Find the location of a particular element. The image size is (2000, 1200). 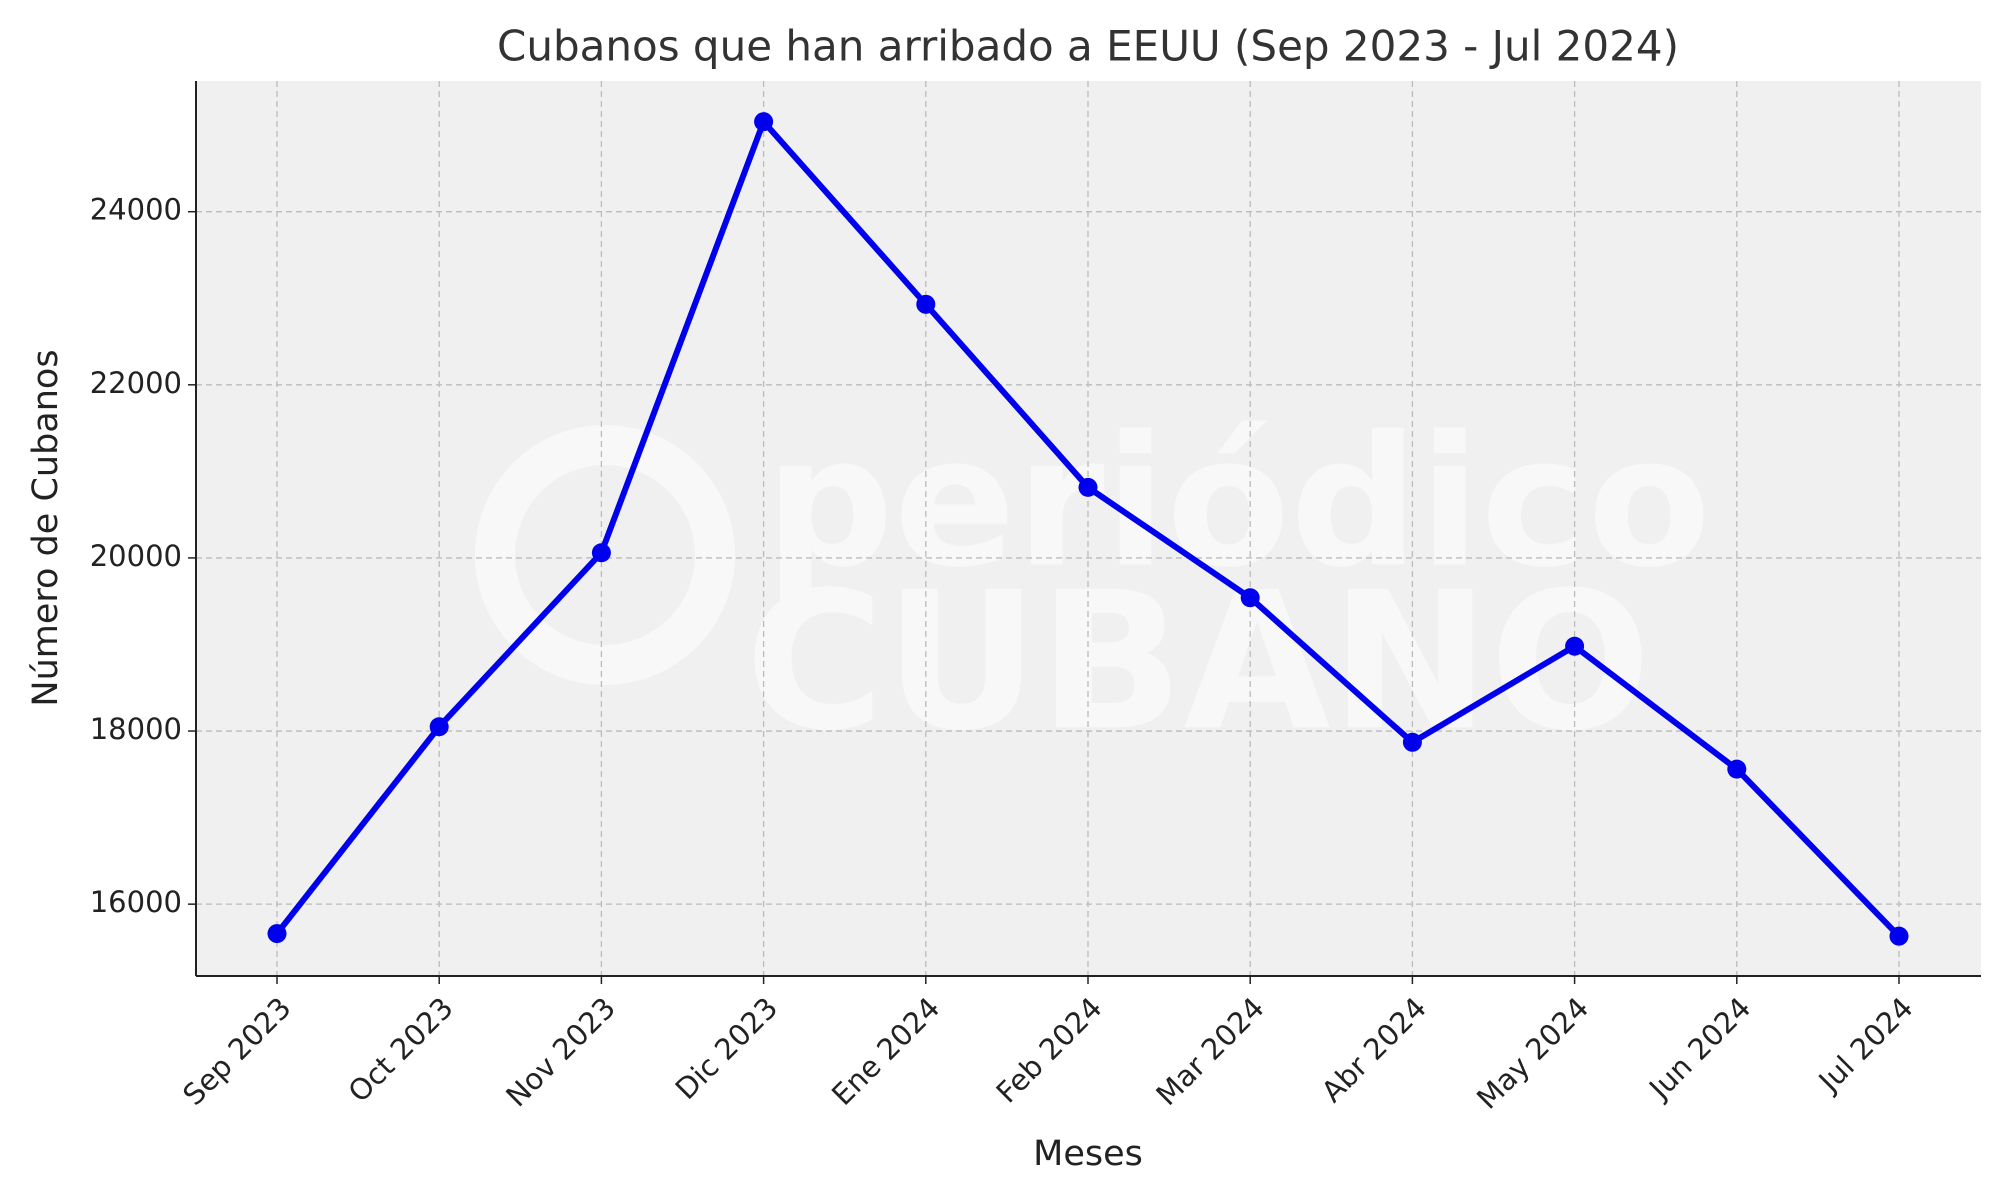

y-tick-label: 18000 is located at coordinates (136, 729).